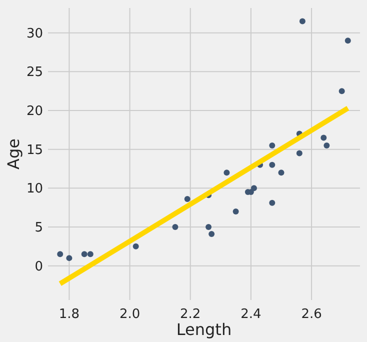  What do you see at coordinates (69, 314) in the screenshot?
I see `x-tick-label: 1.8` at bounding box center [69, 314].